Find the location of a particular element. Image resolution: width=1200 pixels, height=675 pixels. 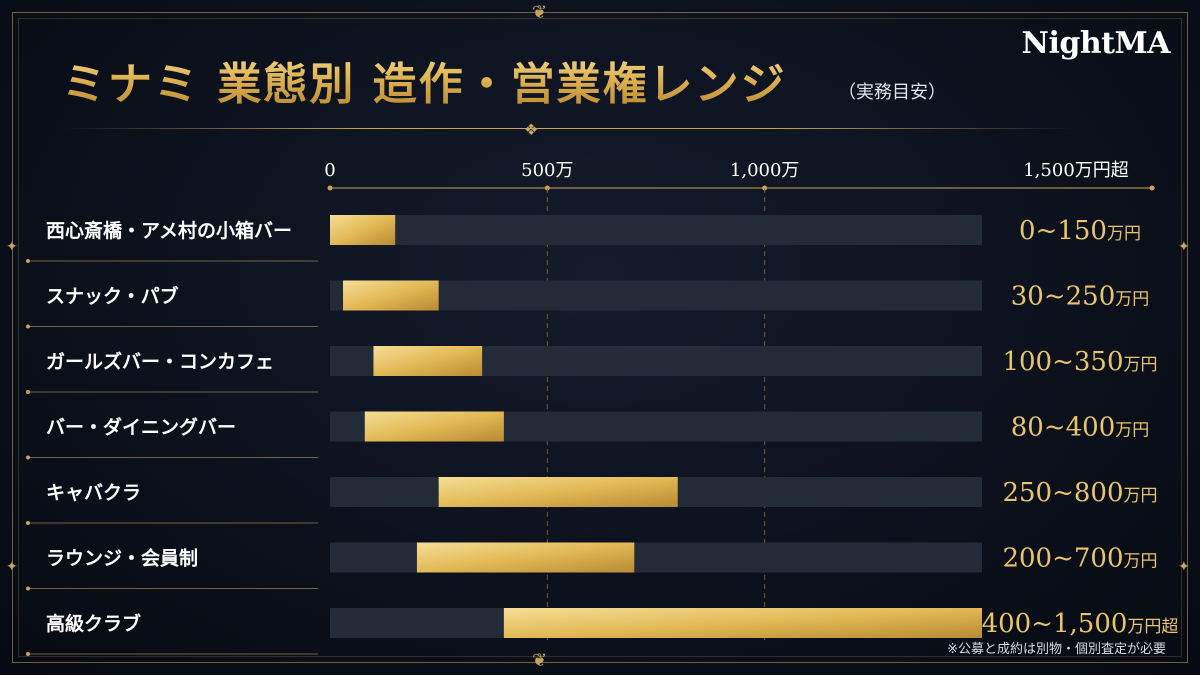

bottom-ornament-icon: ❦ is located at coordinates (540, 660).